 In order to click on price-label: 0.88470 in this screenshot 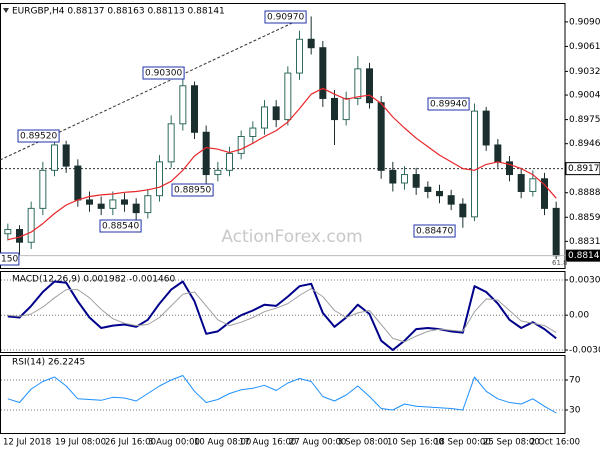, I will do `click(434, 232)`.